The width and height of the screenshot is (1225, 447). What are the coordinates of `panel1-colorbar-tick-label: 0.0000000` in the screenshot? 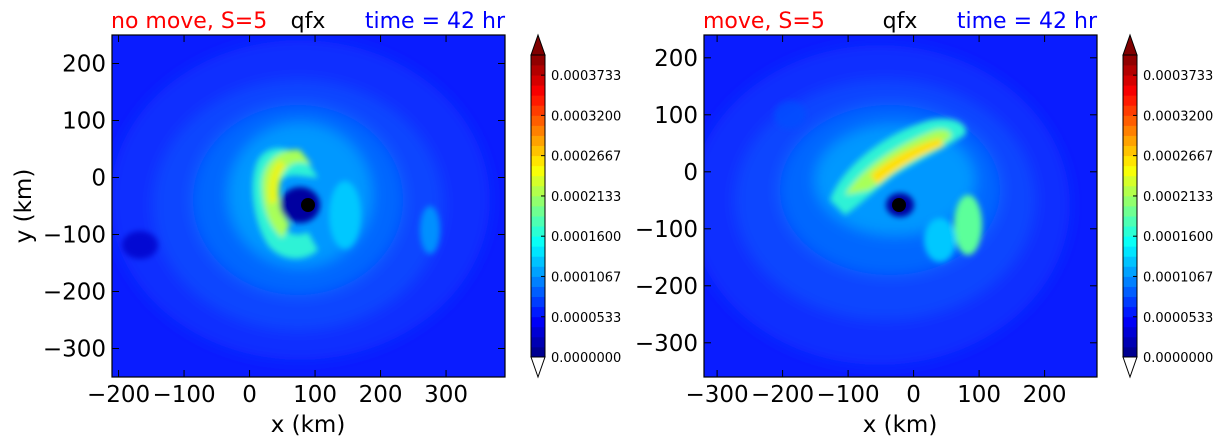 It's located at (586, 358).